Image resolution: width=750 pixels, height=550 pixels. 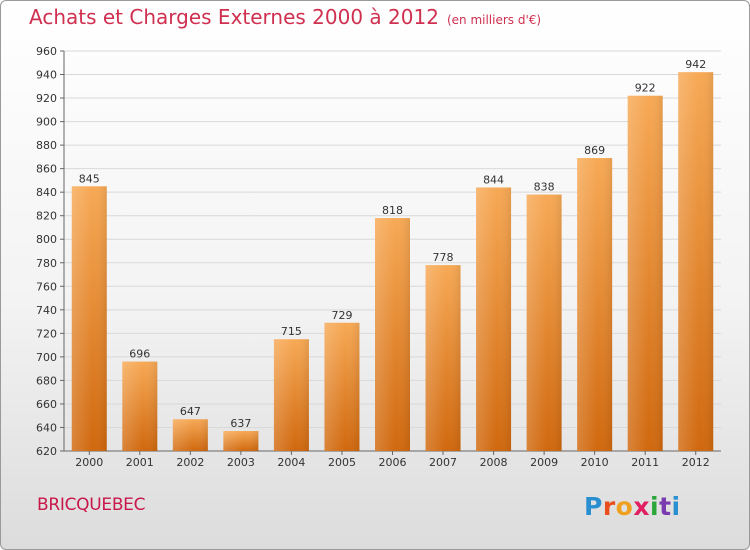 I want to click on x-tick-label-2001: 2001, so click(x=140, y=462).